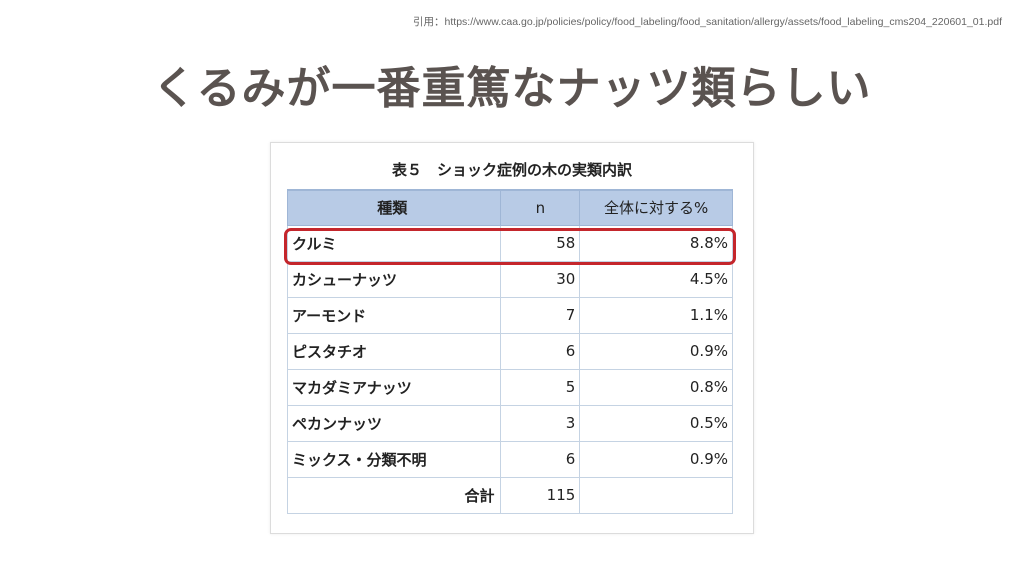 This screenshot has width=1024, height=576. Describe the element at coordinates (394, 459) in the screenshot. I see `row-name: ミックス・分類不明` at that location.